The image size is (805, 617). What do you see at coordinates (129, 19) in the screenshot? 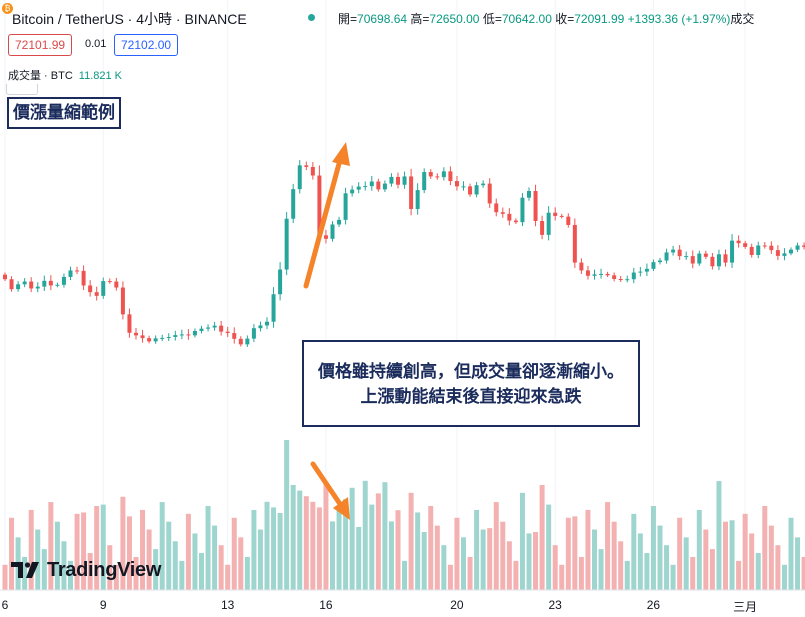
I see `symbol-title: Bitcoin / TetherUS · 4小時 · BINANCE` at bounding box center [129, 19].